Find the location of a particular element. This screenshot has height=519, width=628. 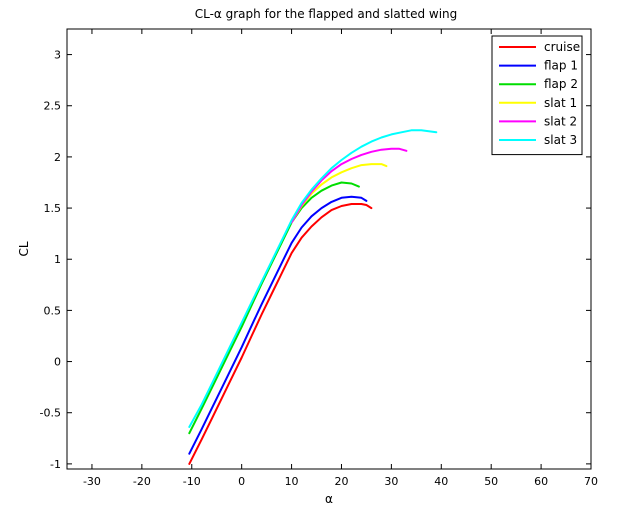

x-tick-label: -10 is located at coordinates (192, 481).